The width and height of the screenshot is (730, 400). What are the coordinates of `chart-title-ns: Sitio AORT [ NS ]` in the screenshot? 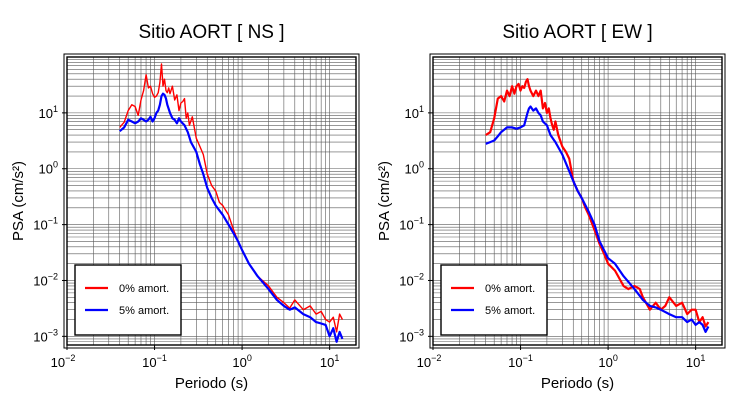 It's located at (211, 32).